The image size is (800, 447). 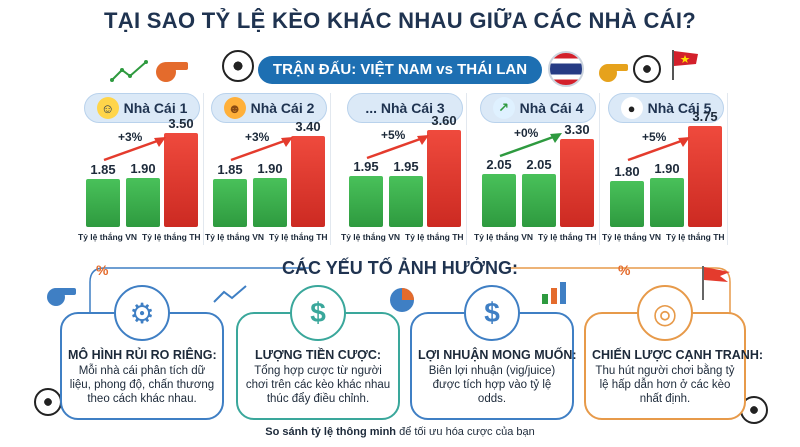 What do you see at coordinates (400, 268) in the screenshot?
I see `factors-title: CÁC YẾU TỐ ẢNH HƯỞNG:` at bounding box center [400, 268].